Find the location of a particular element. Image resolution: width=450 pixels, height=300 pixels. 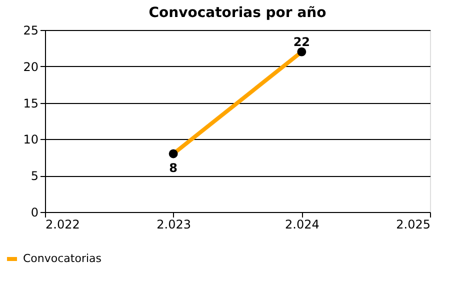

x-tick-label: 2.025 is located at coordinates (413, 225).